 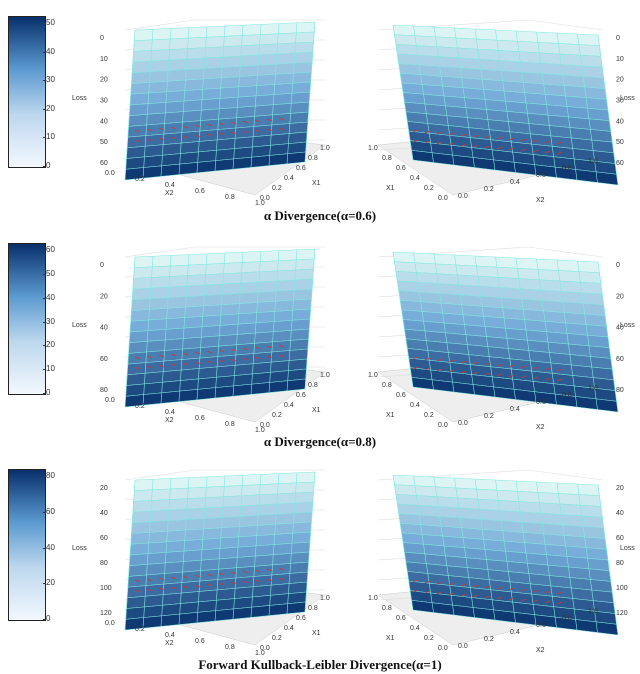 What do you see at coordinates (620, 59) in the screenshot?
I see `z-tick-label: 10` at bounding box center [620, 59].